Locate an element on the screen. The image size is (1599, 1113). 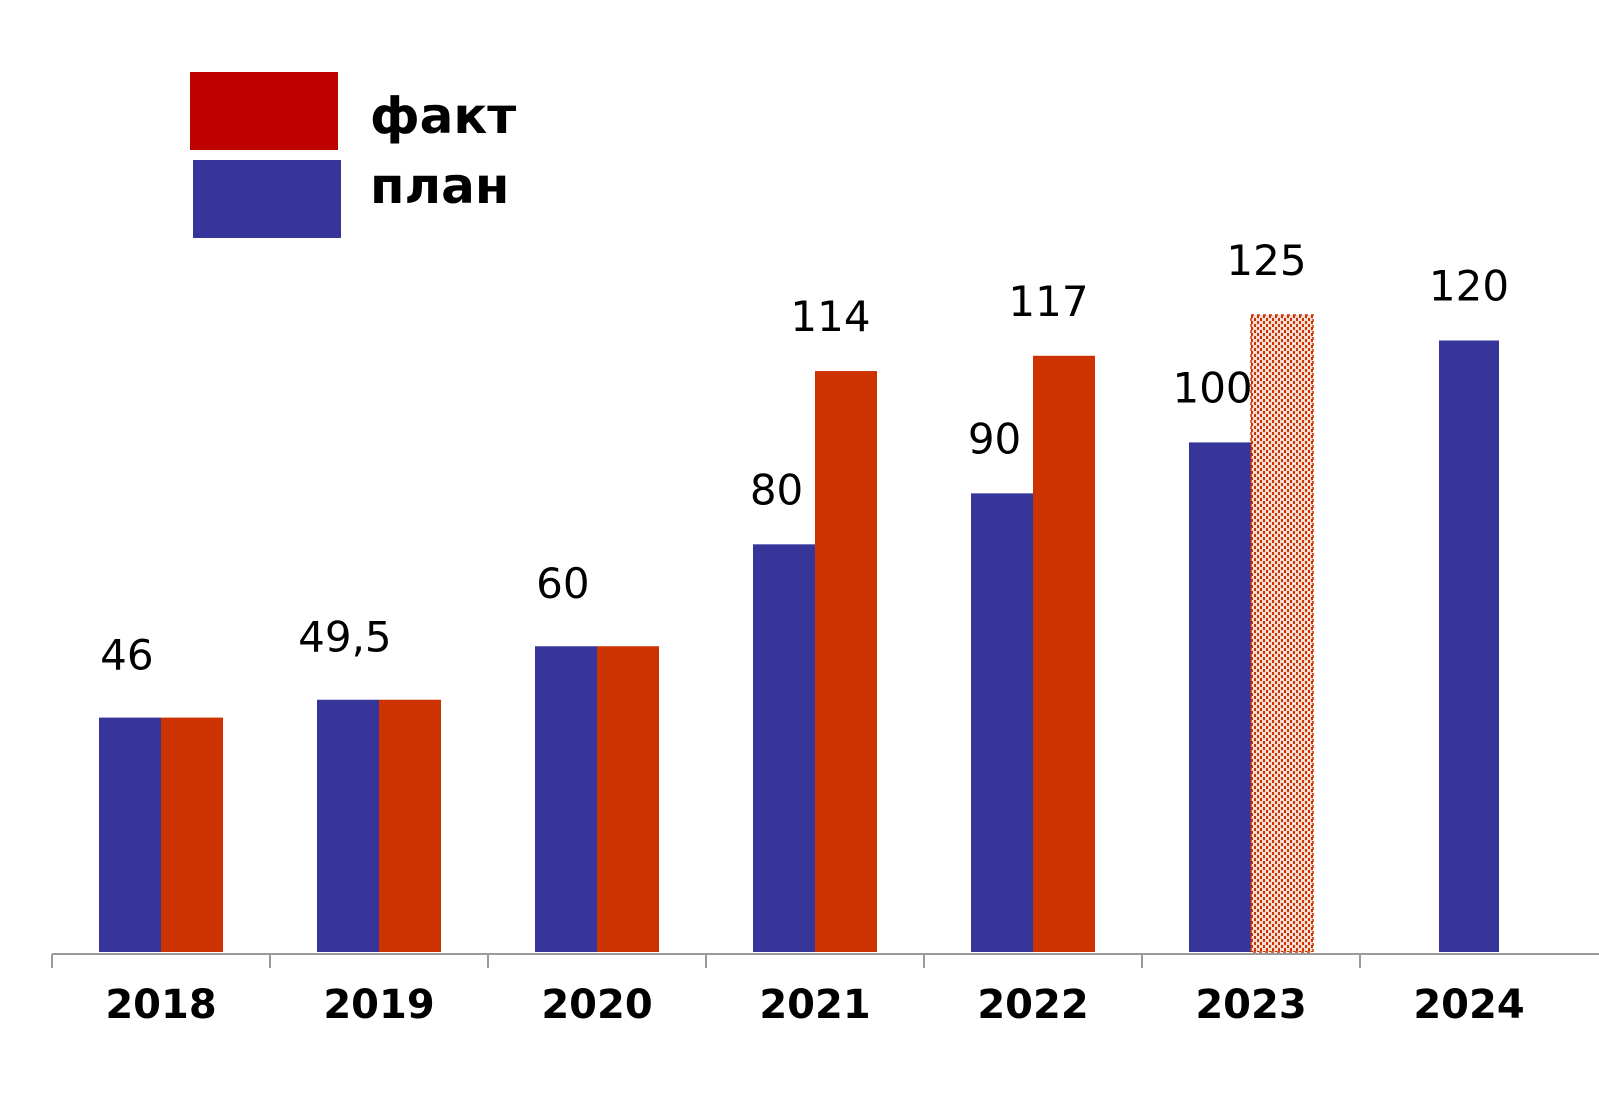
bar-plan-2024 is located at coordinates (1469, 646).